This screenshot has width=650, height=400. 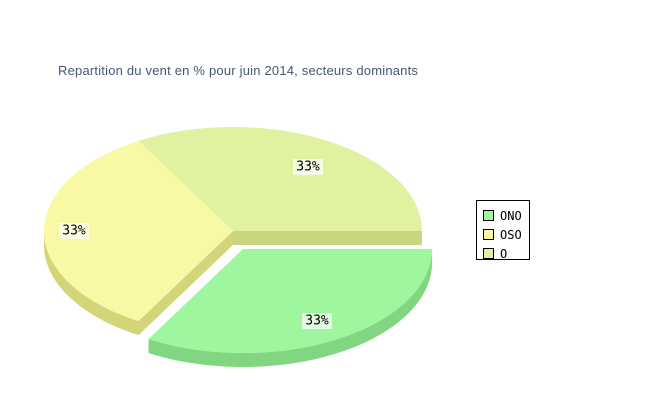 What do you see at coordinates (488, 234) in the screenshot?
I see `legend-swatch-oso` at bounding box center [488, 234].